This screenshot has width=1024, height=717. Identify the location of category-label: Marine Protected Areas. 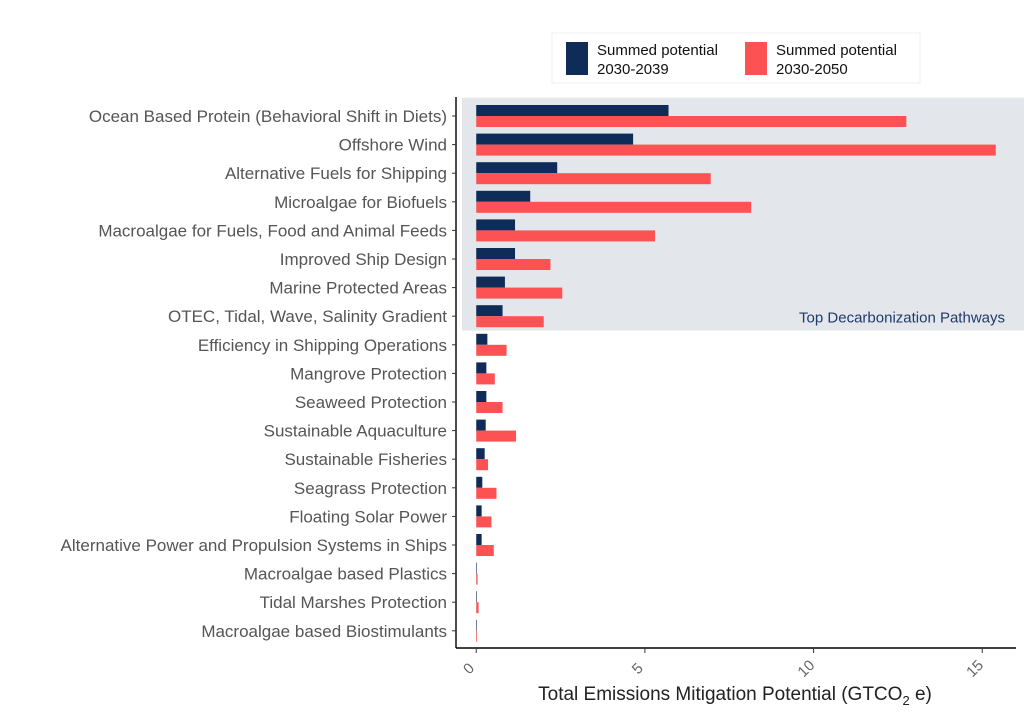
(358, 288).